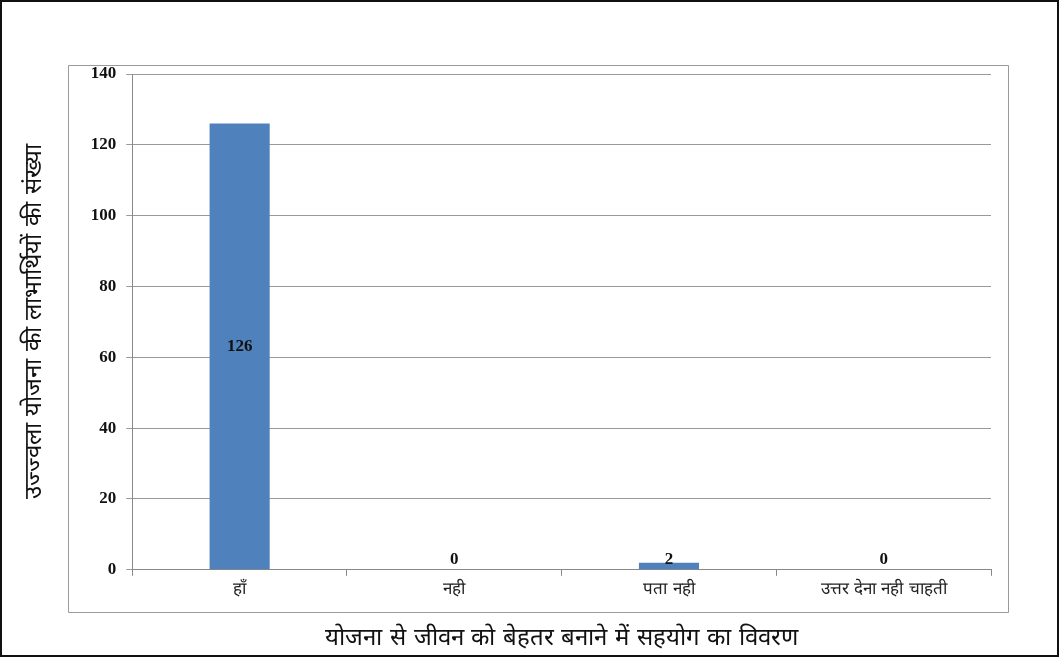  Describe the element at coordinates (240, 588) in the screenshot. I see `x-tick-label: हाँ` at that location.